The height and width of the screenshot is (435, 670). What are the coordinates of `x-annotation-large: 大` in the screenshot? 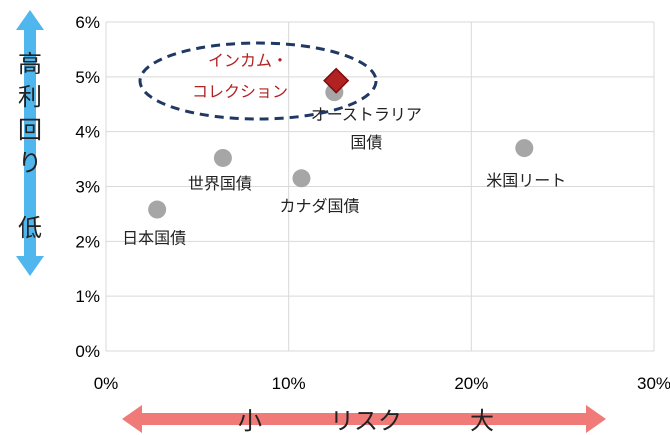 It's located at (482, 421).